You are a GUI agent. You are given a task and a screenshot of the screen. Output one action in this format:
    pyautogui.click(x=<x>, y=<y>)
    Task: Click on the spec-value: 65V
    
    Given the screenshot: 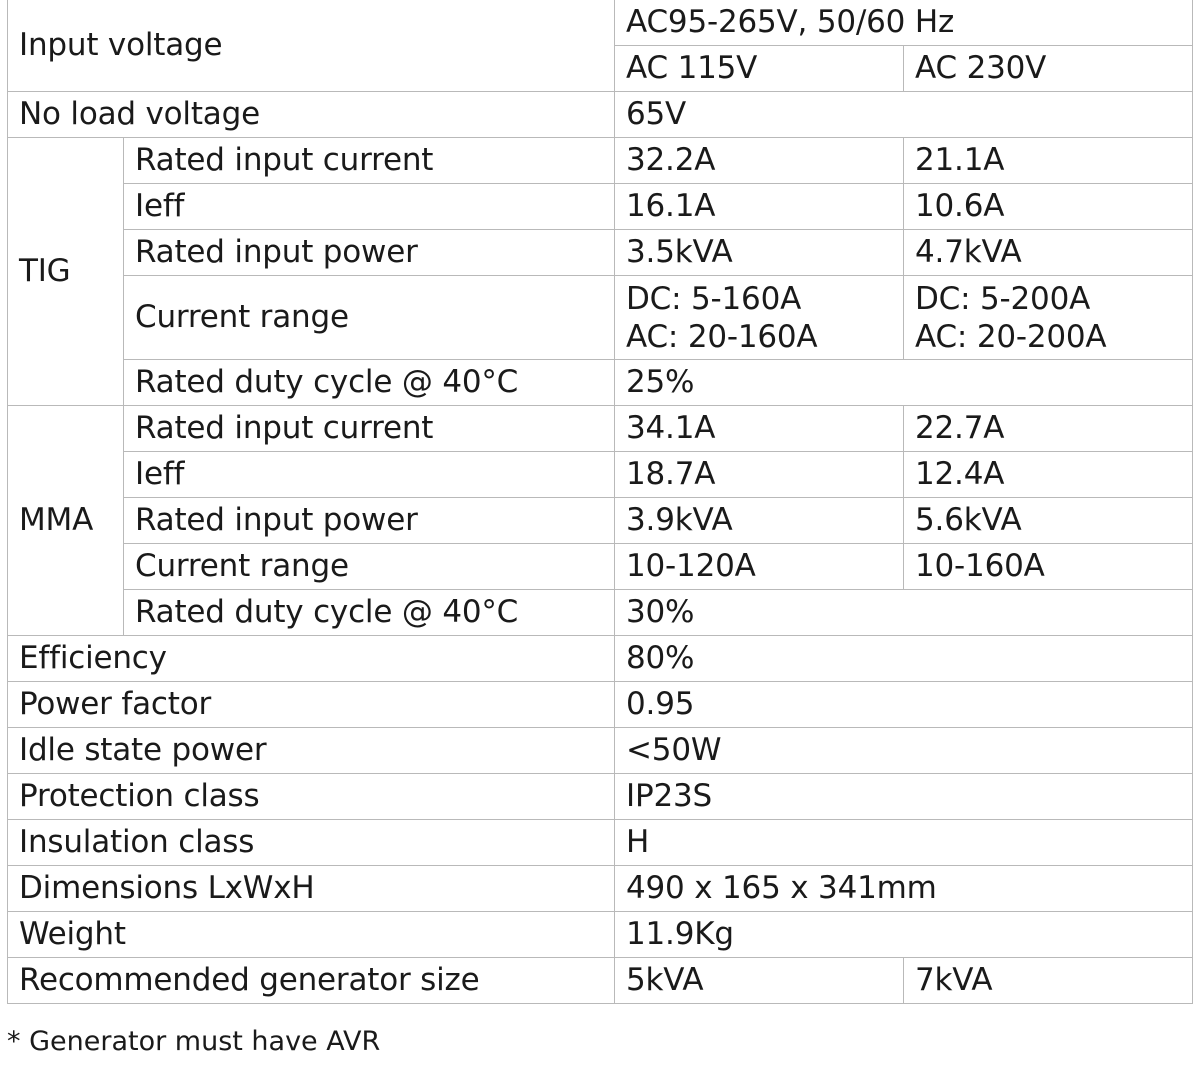 What is the action you would take?
    pyautogui.click(x=904, y=114)
    